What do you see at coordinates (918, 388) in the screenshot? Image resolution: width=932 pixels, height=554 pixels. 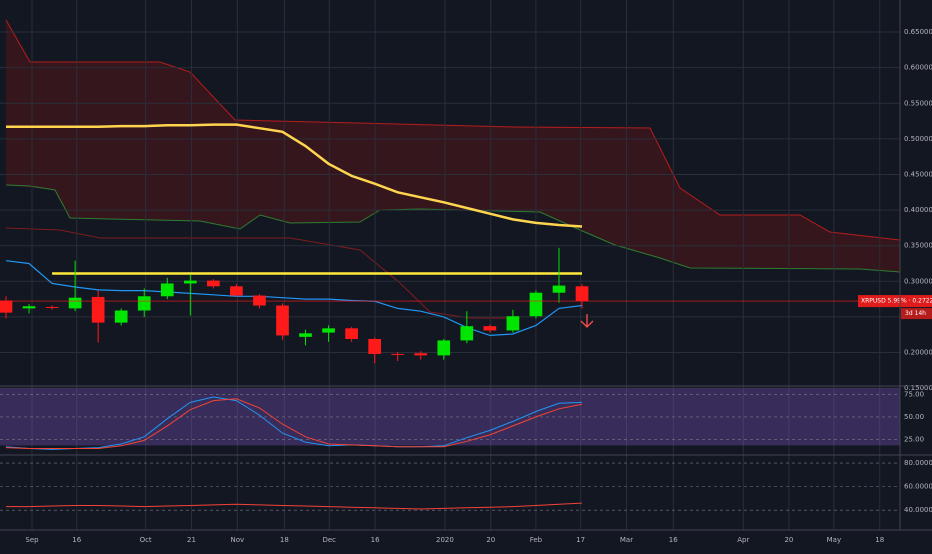 I see `y-tick-label: 0.15000` at bounding box center [918, 388].